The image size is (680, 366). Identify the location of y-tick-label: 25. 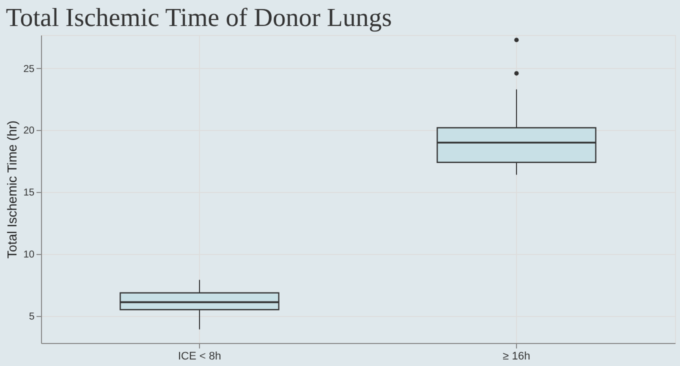
(29, 69).